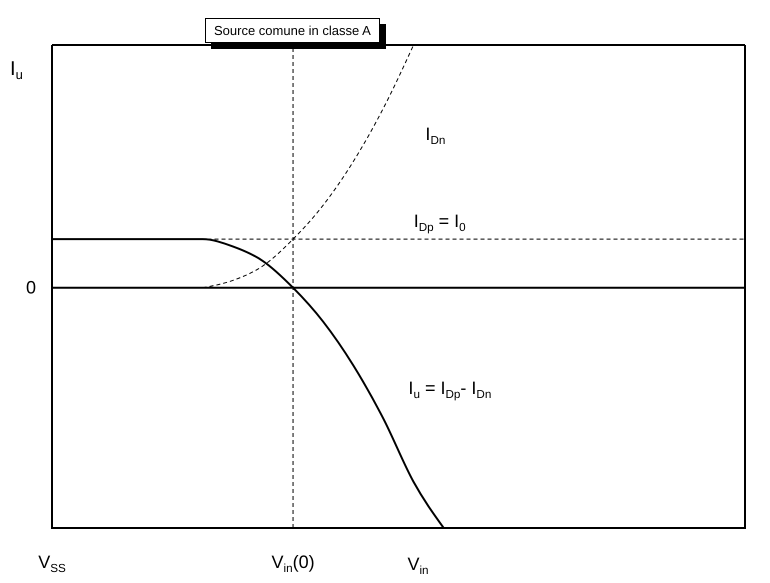 This screenshot has width=770, height=583. What do you see at coordinates (435, 135) in the screenshot?
I see `text: I$_{Dn}$` at bounding box center [435, 135].